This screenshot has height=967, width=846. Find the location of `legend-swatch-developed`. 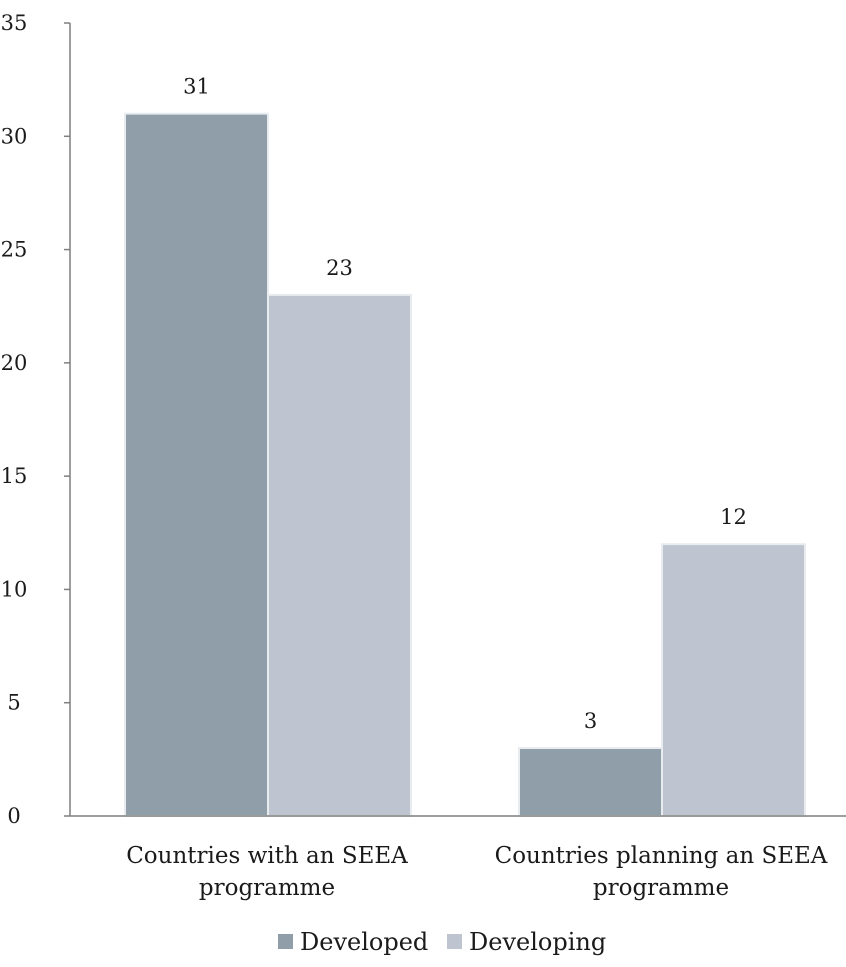

legend-swatch-developed is located at coordinates (285, 941).